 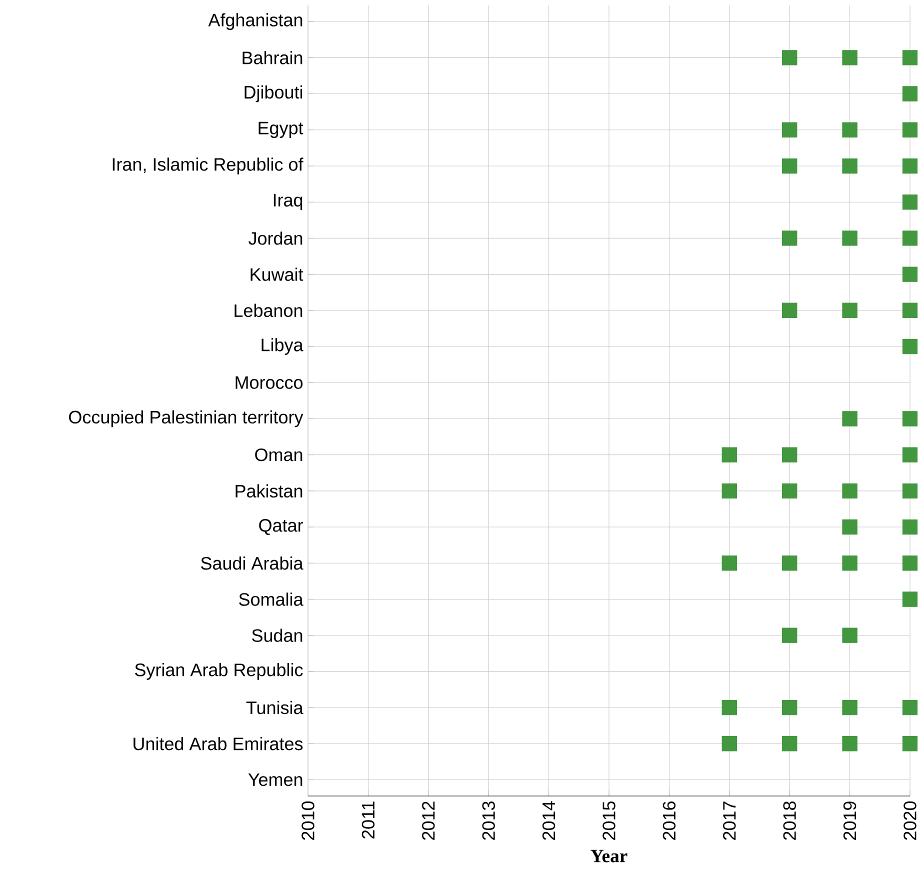 I want to click on y-tick-label: Djibouti, so click(x=273, y=93).